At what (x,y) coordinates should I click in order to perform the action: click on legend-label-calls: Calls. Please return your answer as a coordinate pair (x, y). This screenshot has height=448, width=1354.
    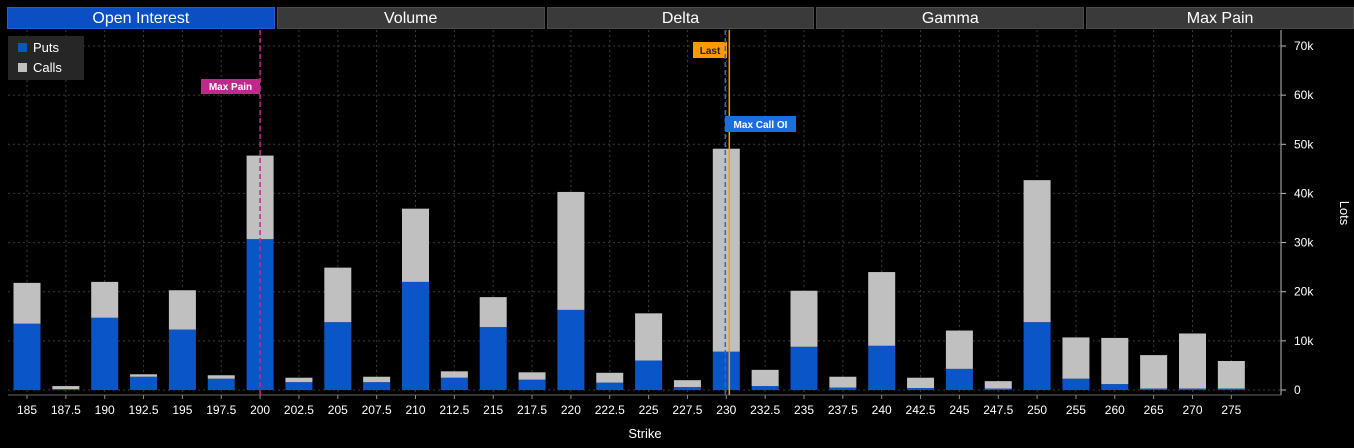
    Looking at the image, I should click on (47, 67).